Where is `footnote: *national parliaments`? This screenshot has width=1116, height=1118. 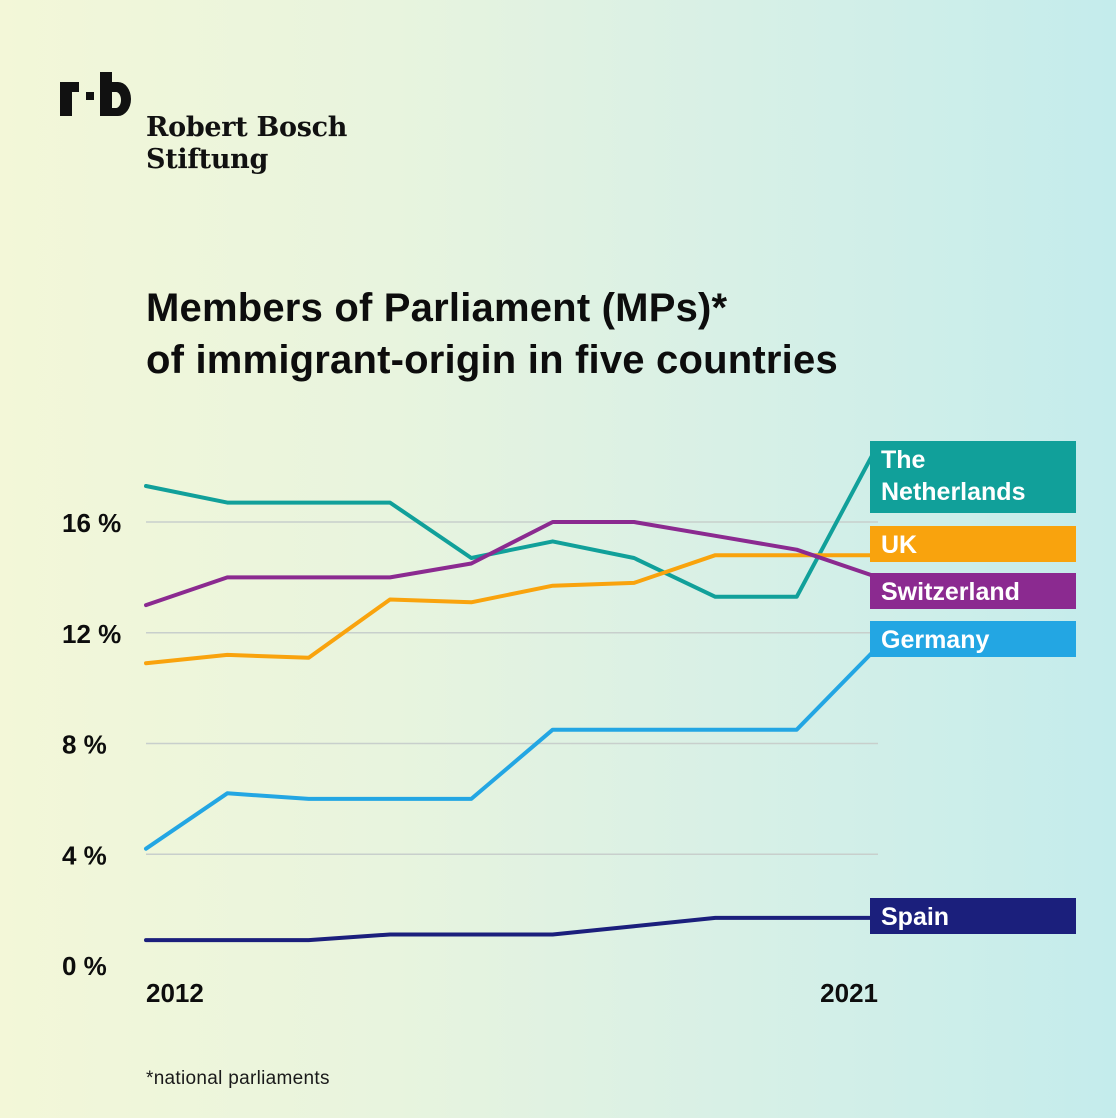
footnote: *national parliaments is located at coordinates (238, 1078).